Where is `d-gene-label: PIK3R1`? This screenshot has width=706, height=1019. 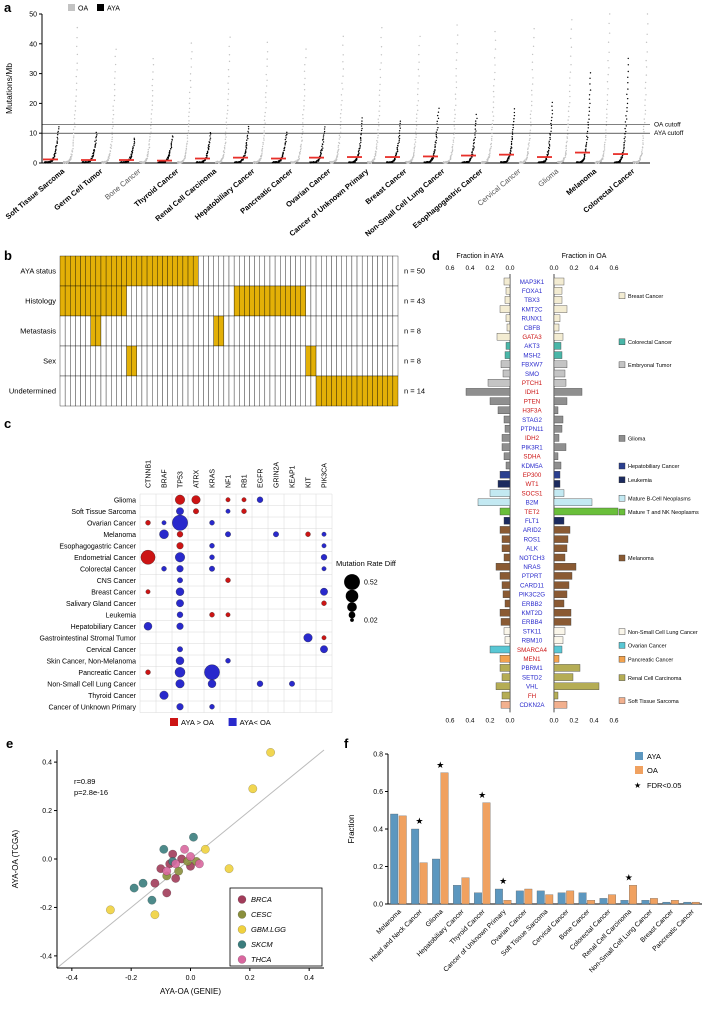
d-gene-label: PIK3R1 is located at coordinates (532, 447).